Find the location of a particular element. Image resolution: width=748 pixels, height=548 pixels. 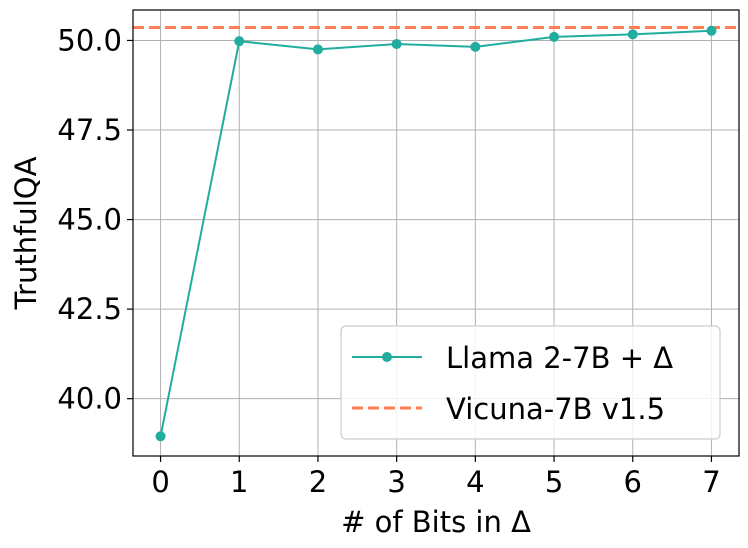

x-tick-label: 6 is located at coordinates (633, 482).